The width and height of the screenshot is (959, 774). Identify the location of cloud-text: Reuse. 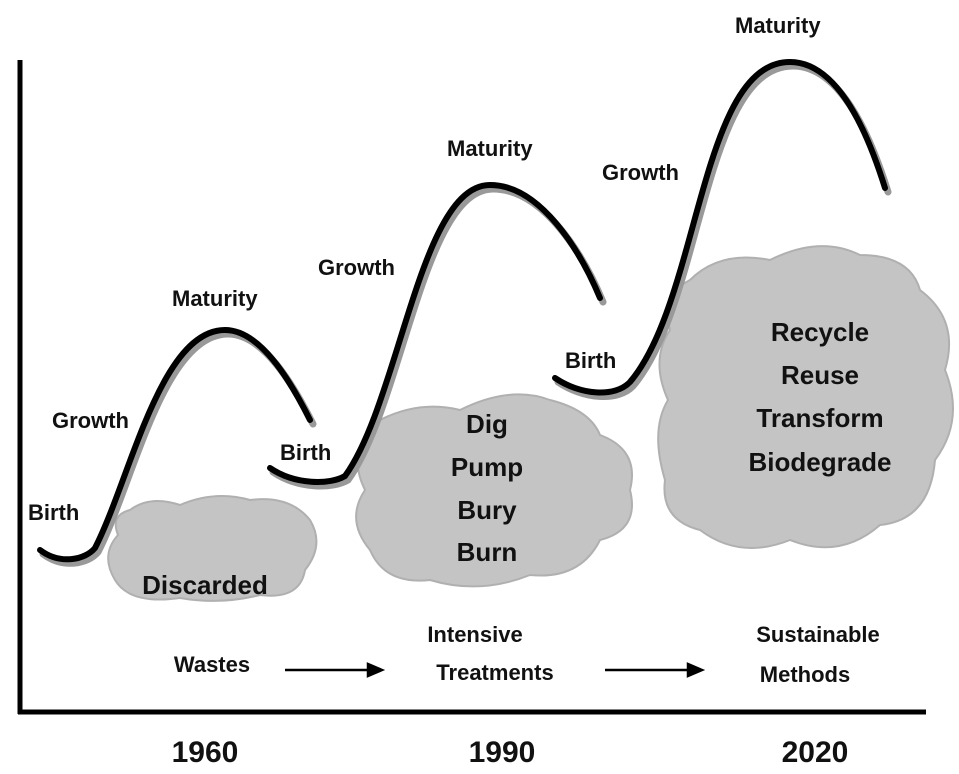
(820, 375).